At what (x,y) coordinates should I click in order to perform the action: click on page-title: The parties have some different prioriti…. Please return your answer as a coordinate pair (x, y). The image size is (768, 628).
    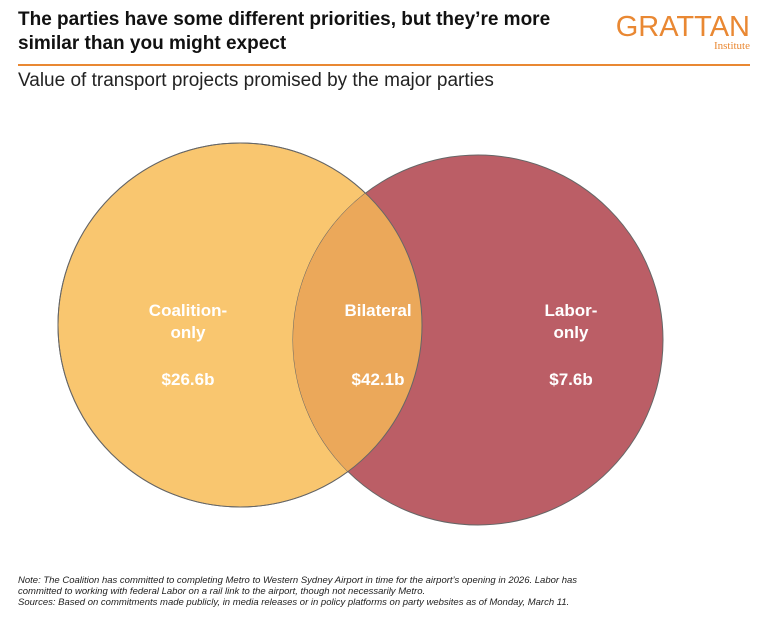
    Looking at the image, I should click on (284, 31).